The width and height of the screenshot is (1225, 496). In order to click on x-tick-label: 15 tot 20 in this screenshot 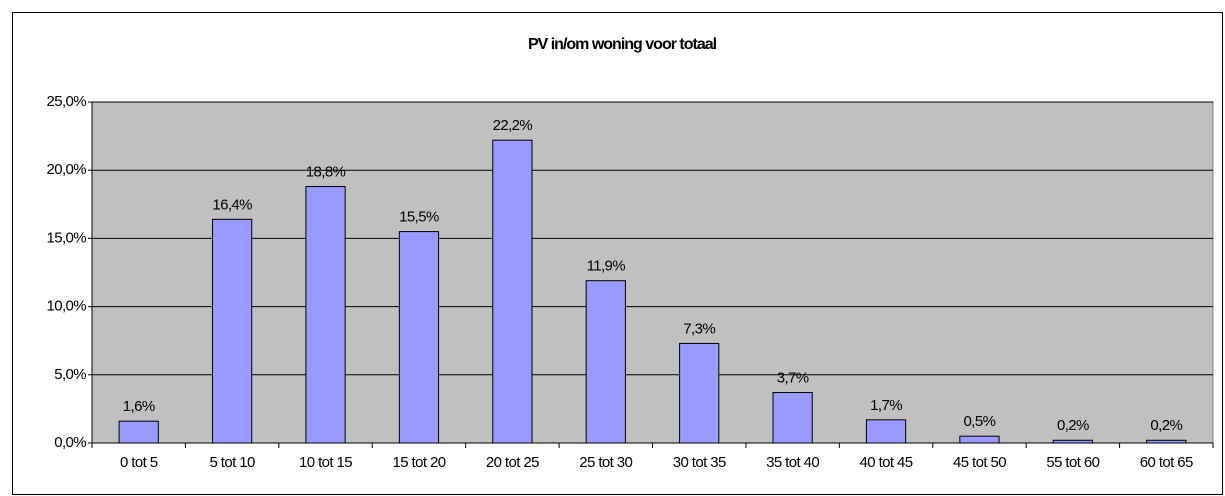, I will do `click(418, 462)`.